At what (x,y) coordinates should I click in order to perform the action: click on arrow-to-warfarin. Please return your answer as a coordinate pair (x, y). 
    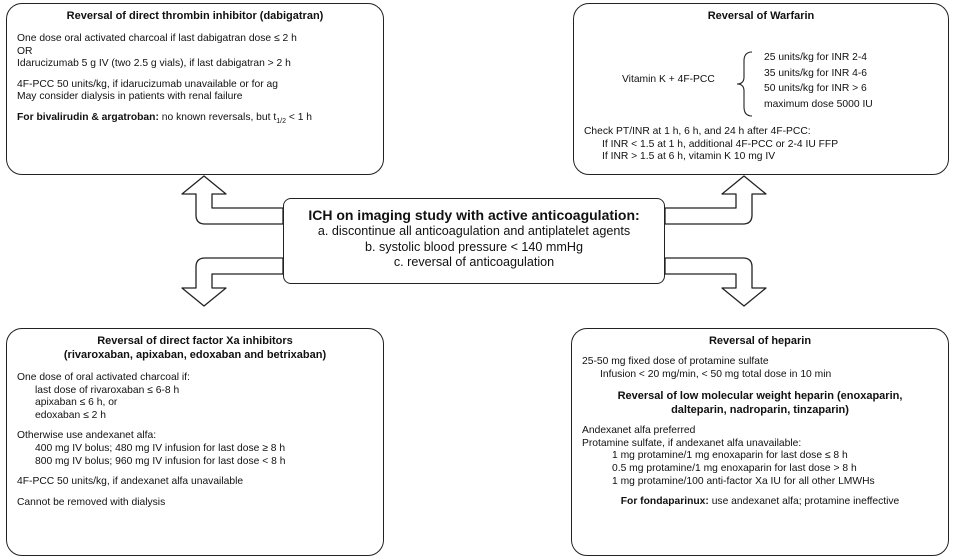
    Looking at the image, I should click on (715, 200).